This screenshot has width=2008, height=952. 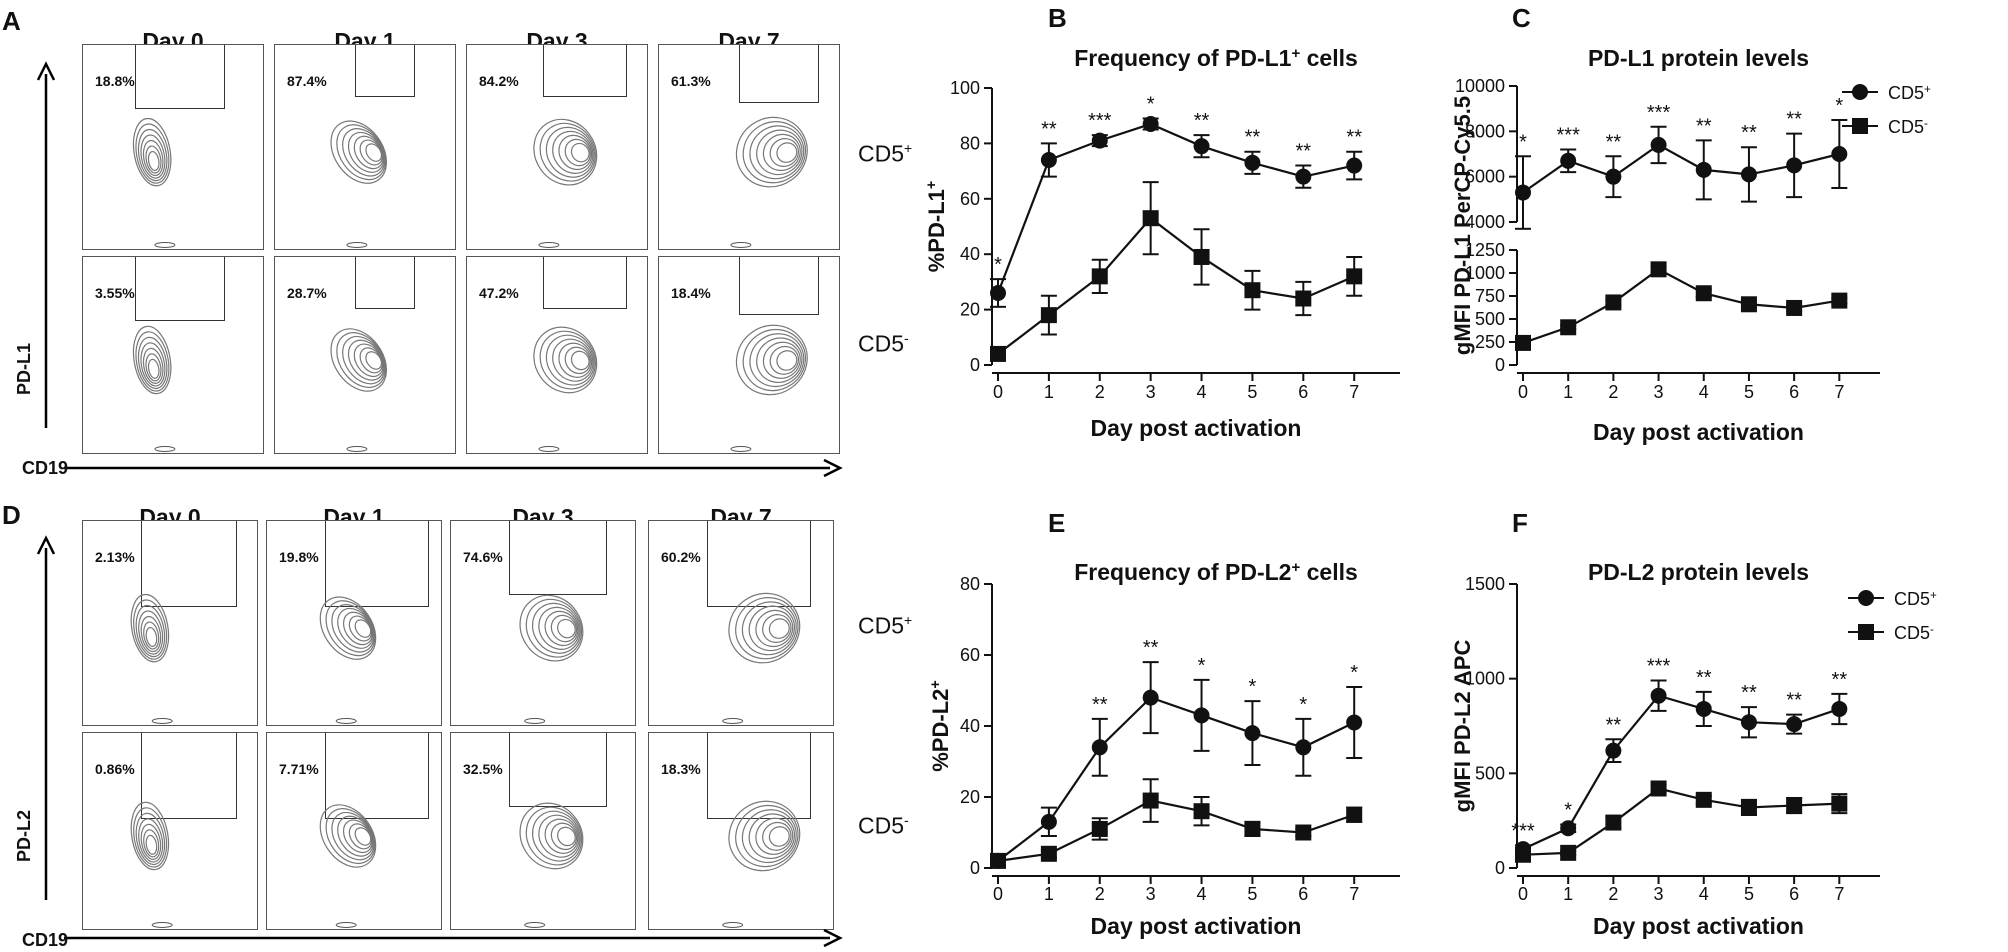 I want to click on flow-plot: 47.2%, so click(x=557, y=355).